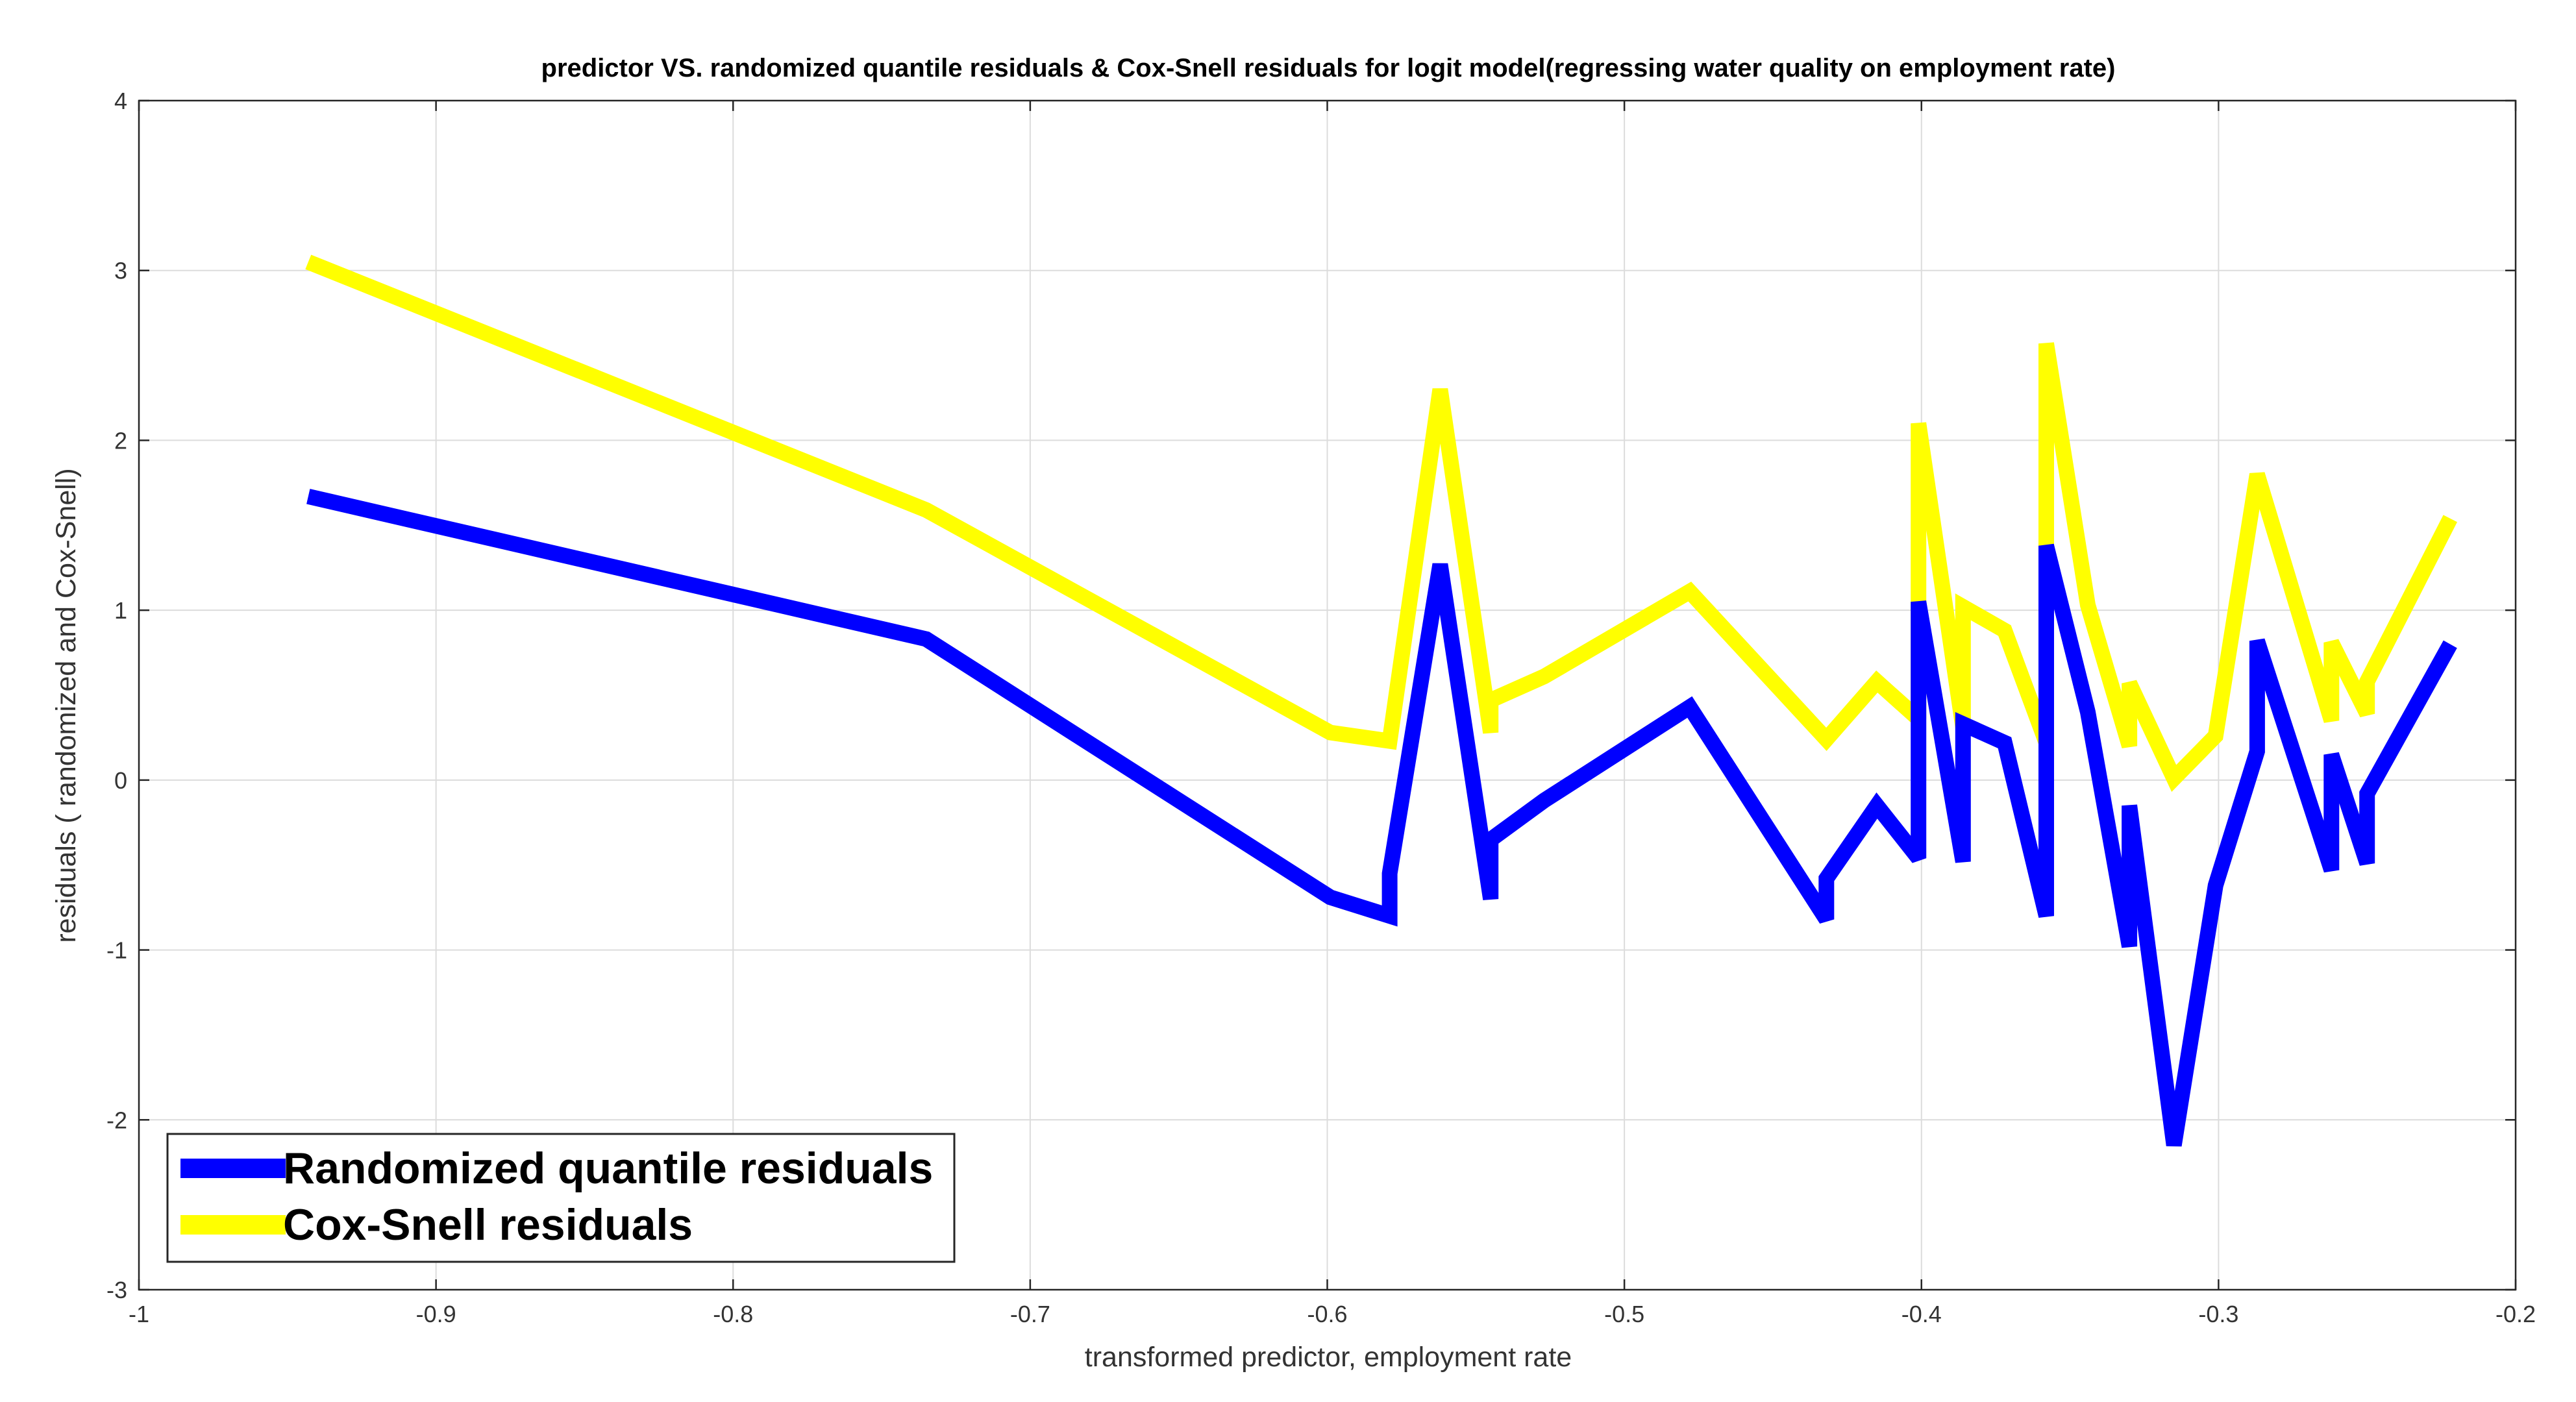 Image resolution: width=2576 pixels, height=1402 pixels. Describe the element at coordinates (1624, 1314) in the screenshot. I see `x-tick-label: -0.5` at that location.